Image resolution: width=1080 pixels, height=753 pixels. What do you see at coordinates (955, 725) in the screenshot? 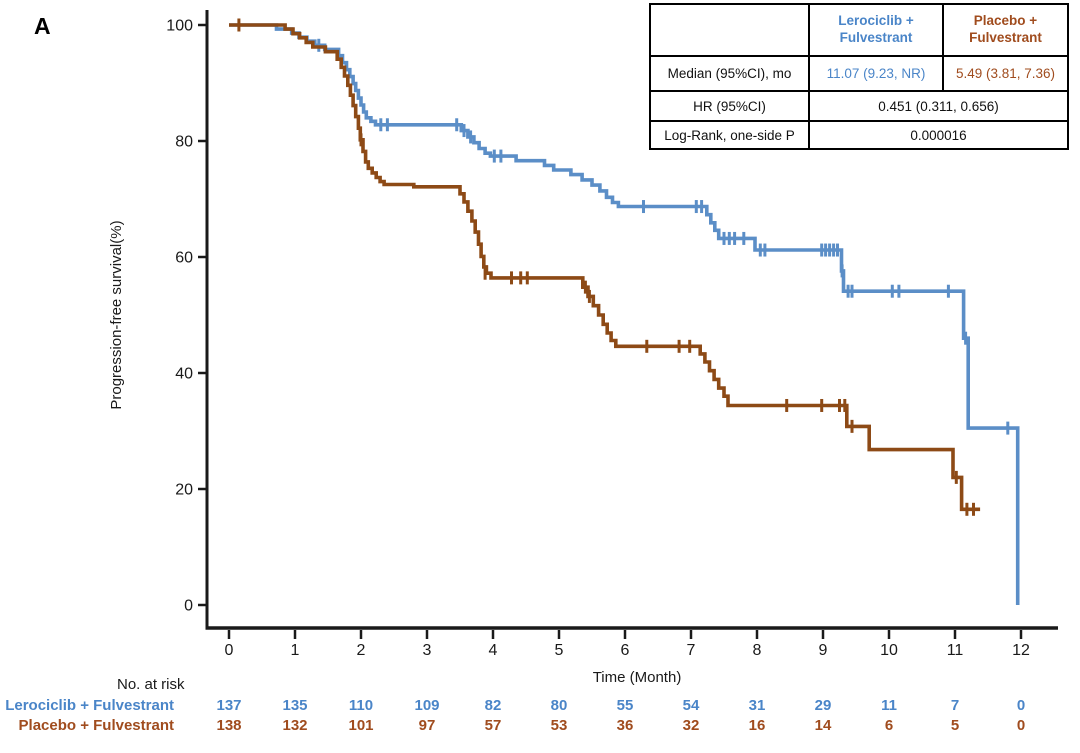
I see `risk-count: 5` at bounding box center [955, 725].